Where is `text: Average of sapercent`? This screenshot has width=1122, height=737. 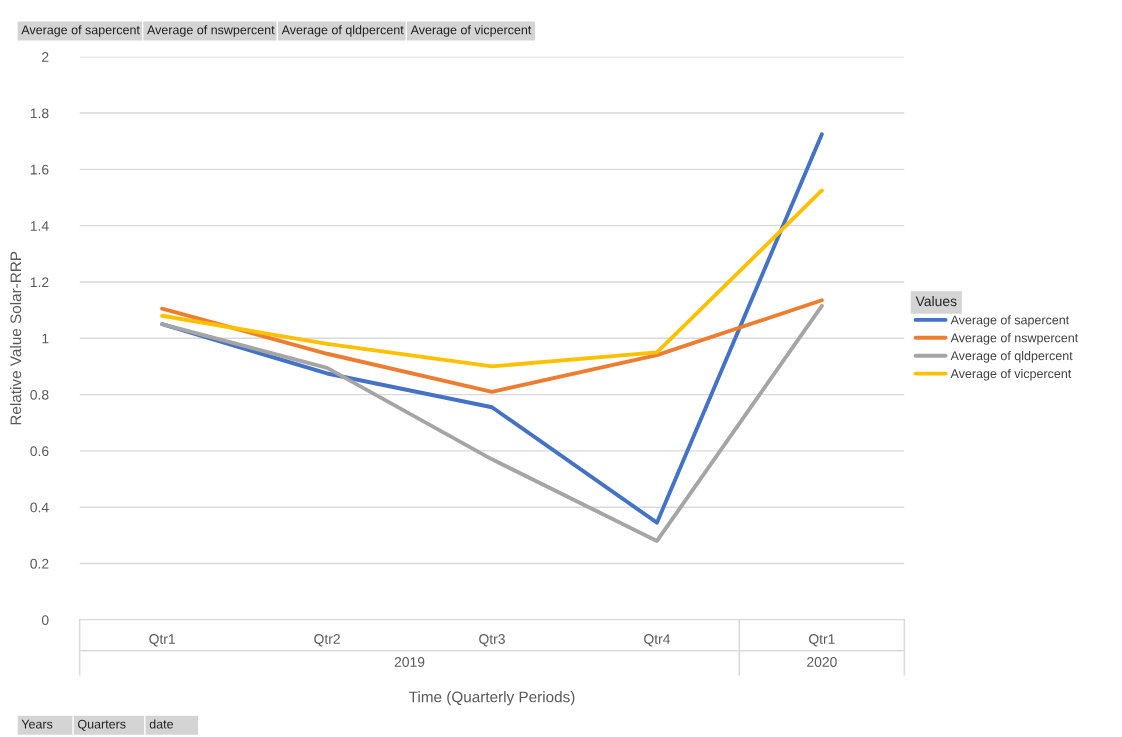 text: Average of sapercent is located at coordinates (80, 31).